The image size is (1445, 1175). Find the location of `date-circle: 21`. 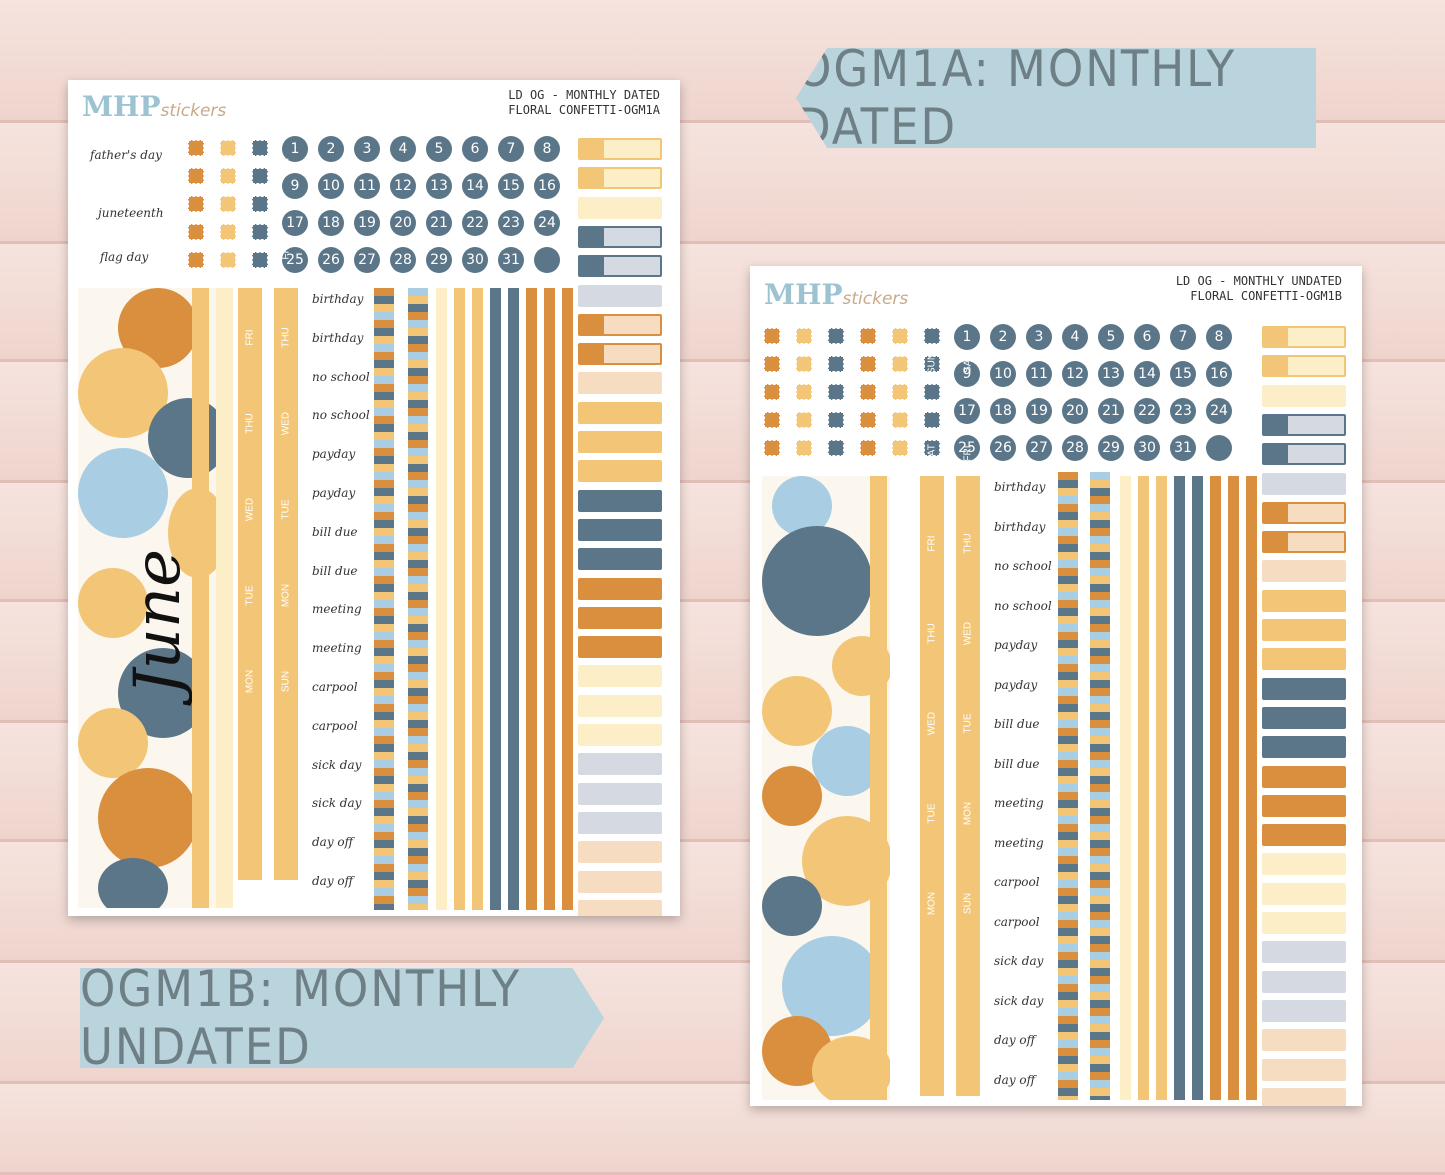

date-circle: 21 is located at coordinates (1111, 411).